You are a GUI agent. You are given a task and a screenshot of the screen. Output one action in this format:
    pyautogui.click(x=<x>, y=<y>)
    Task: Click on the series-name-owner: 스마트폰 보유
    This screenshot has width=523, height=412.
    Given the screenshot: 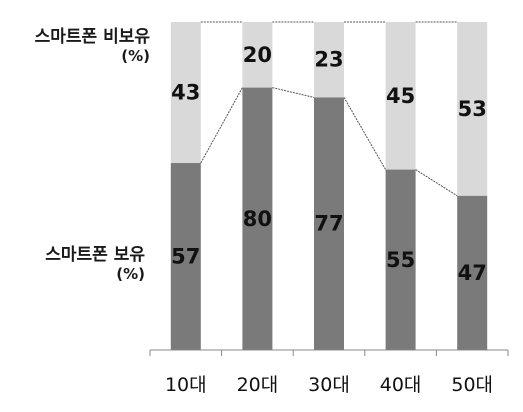 What is the action you would take?
    pyautogui.click(x=95, y=255)
    